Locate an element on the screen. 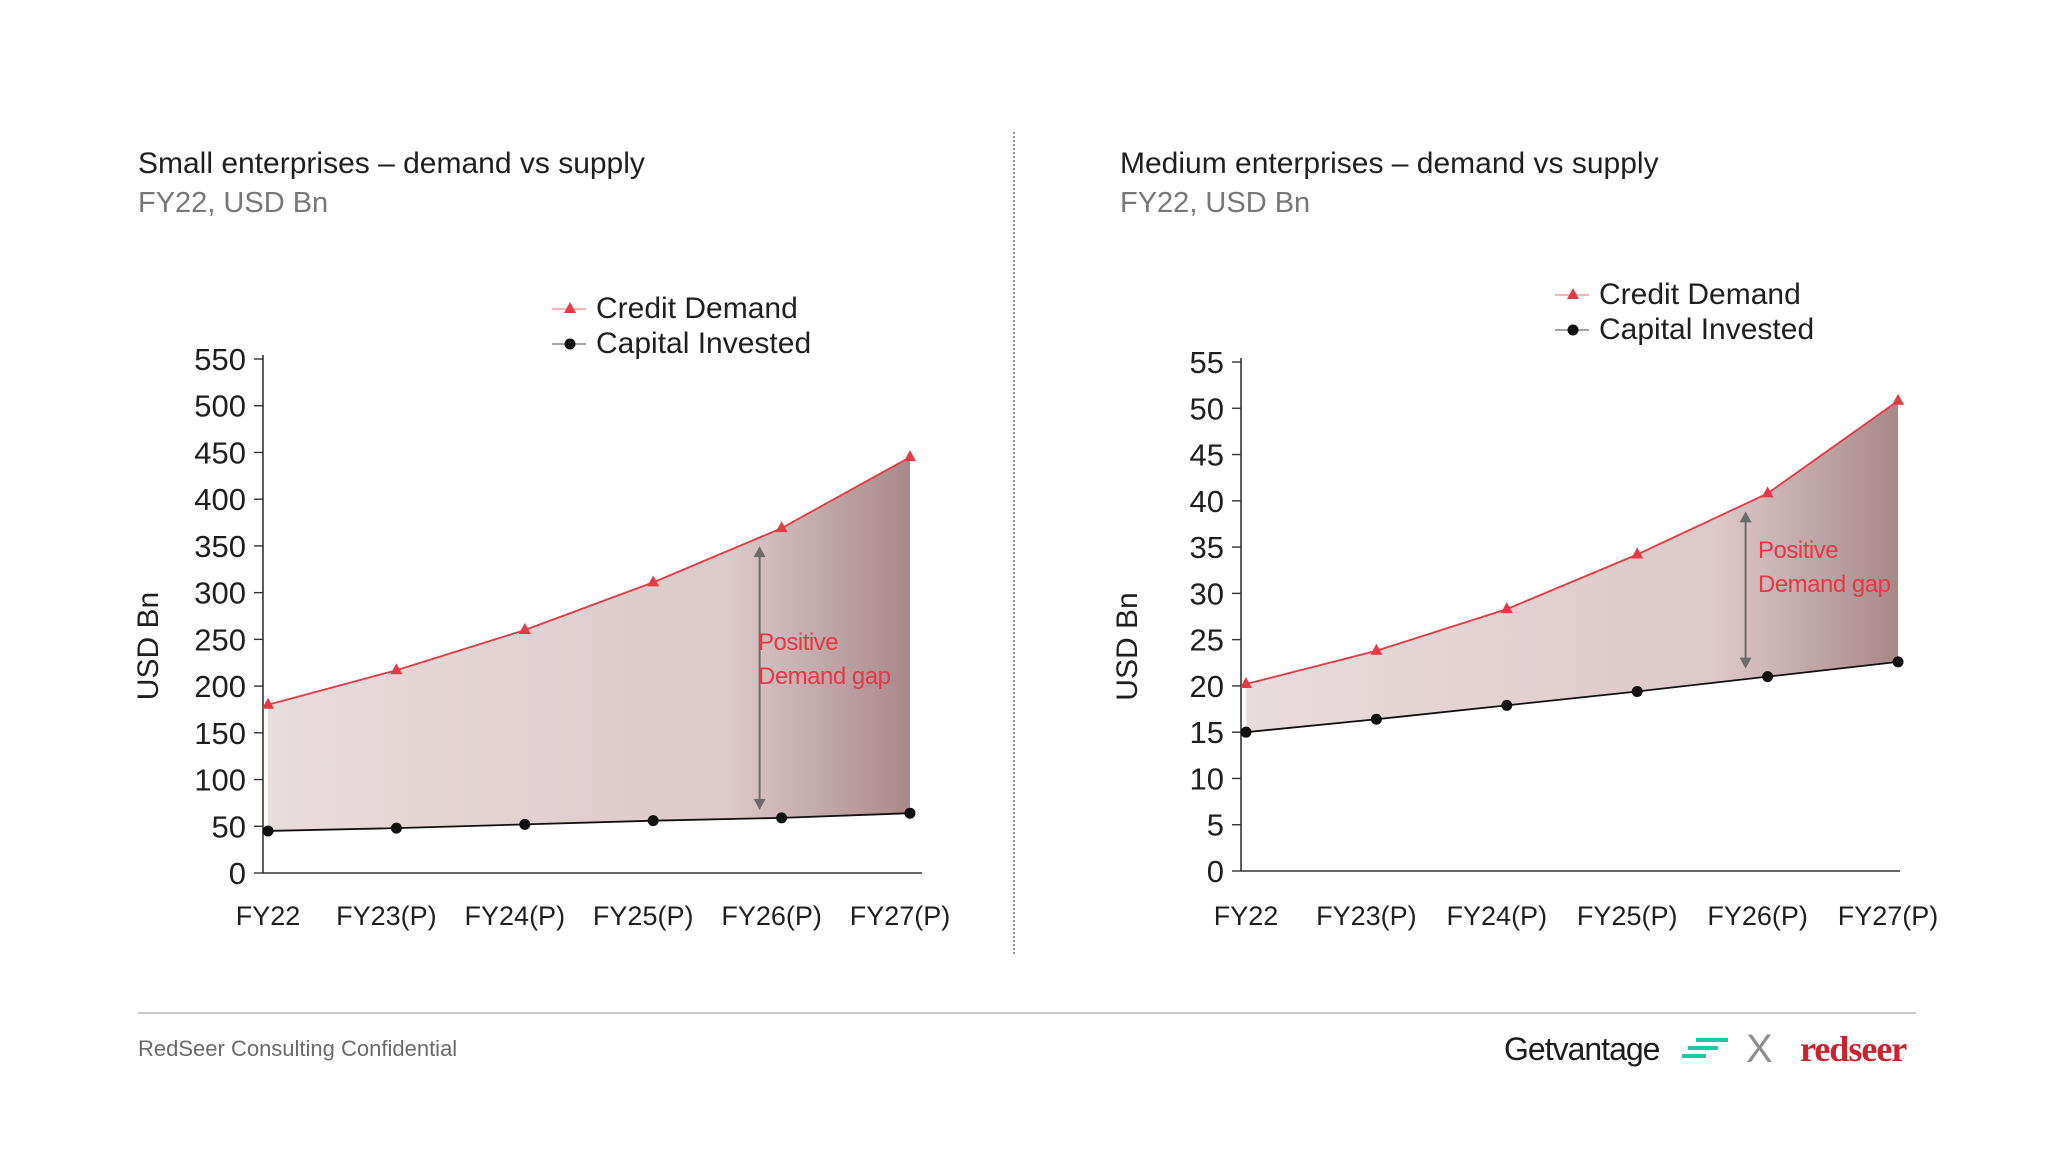 The width and height of the screenshot is (2048, 1171). redseer-logo: redseer is located at coordinates (1853, 1049).